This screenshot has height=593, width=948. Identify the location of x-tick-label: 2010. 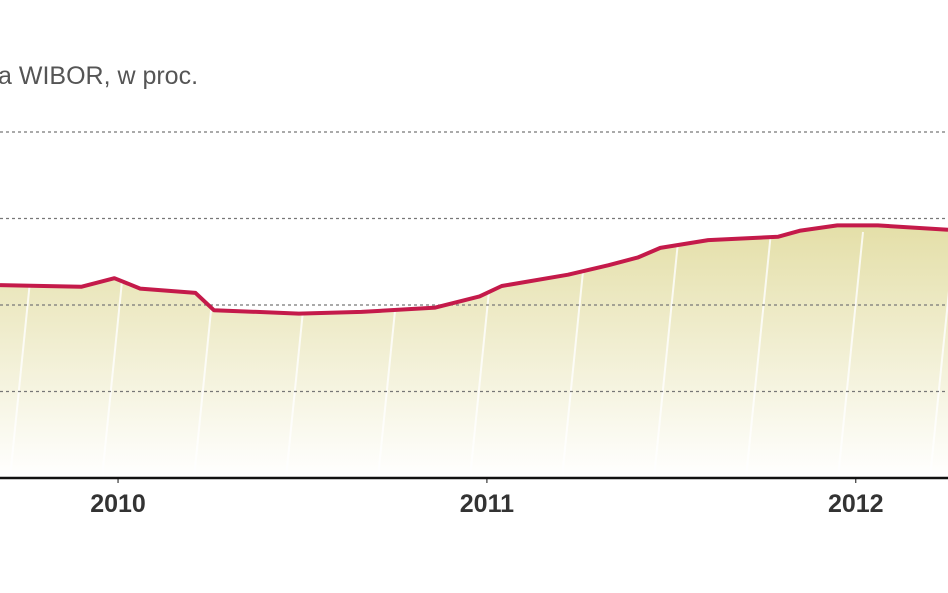
(118, 504).